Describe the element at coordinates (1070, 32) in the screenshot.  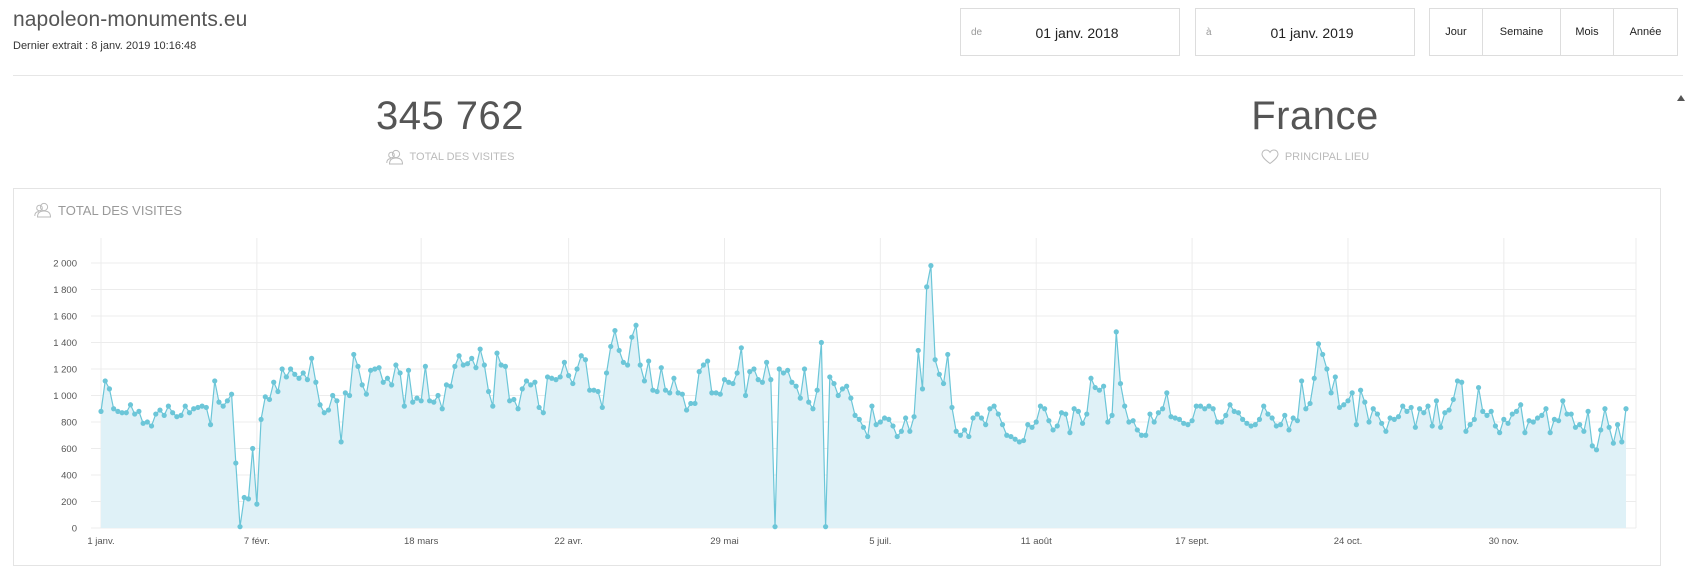
I see `date-from-field: de 01 janv. 2018` at that location.